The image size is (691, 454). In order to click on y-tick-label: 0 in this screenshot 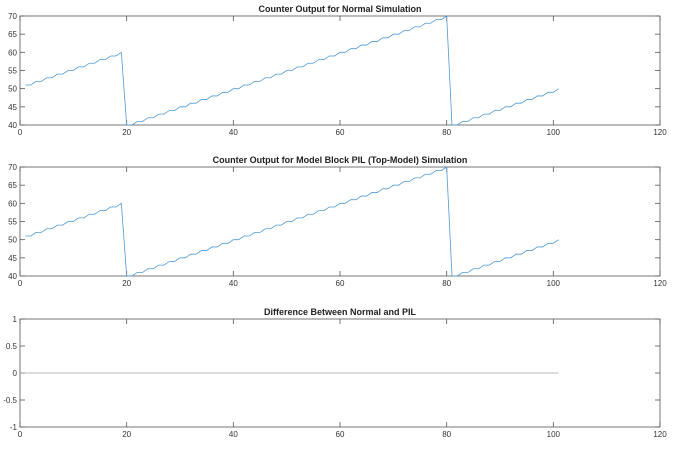, I will do `click(15, 373)`.